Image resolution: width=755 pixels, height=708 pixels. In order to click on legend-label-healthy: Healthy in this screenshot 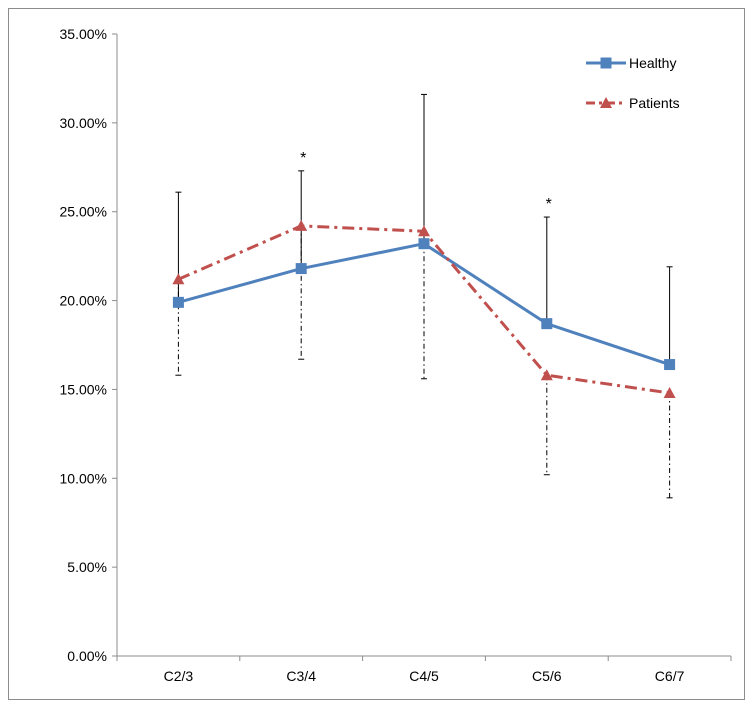, I will do `click(652, 63)`.